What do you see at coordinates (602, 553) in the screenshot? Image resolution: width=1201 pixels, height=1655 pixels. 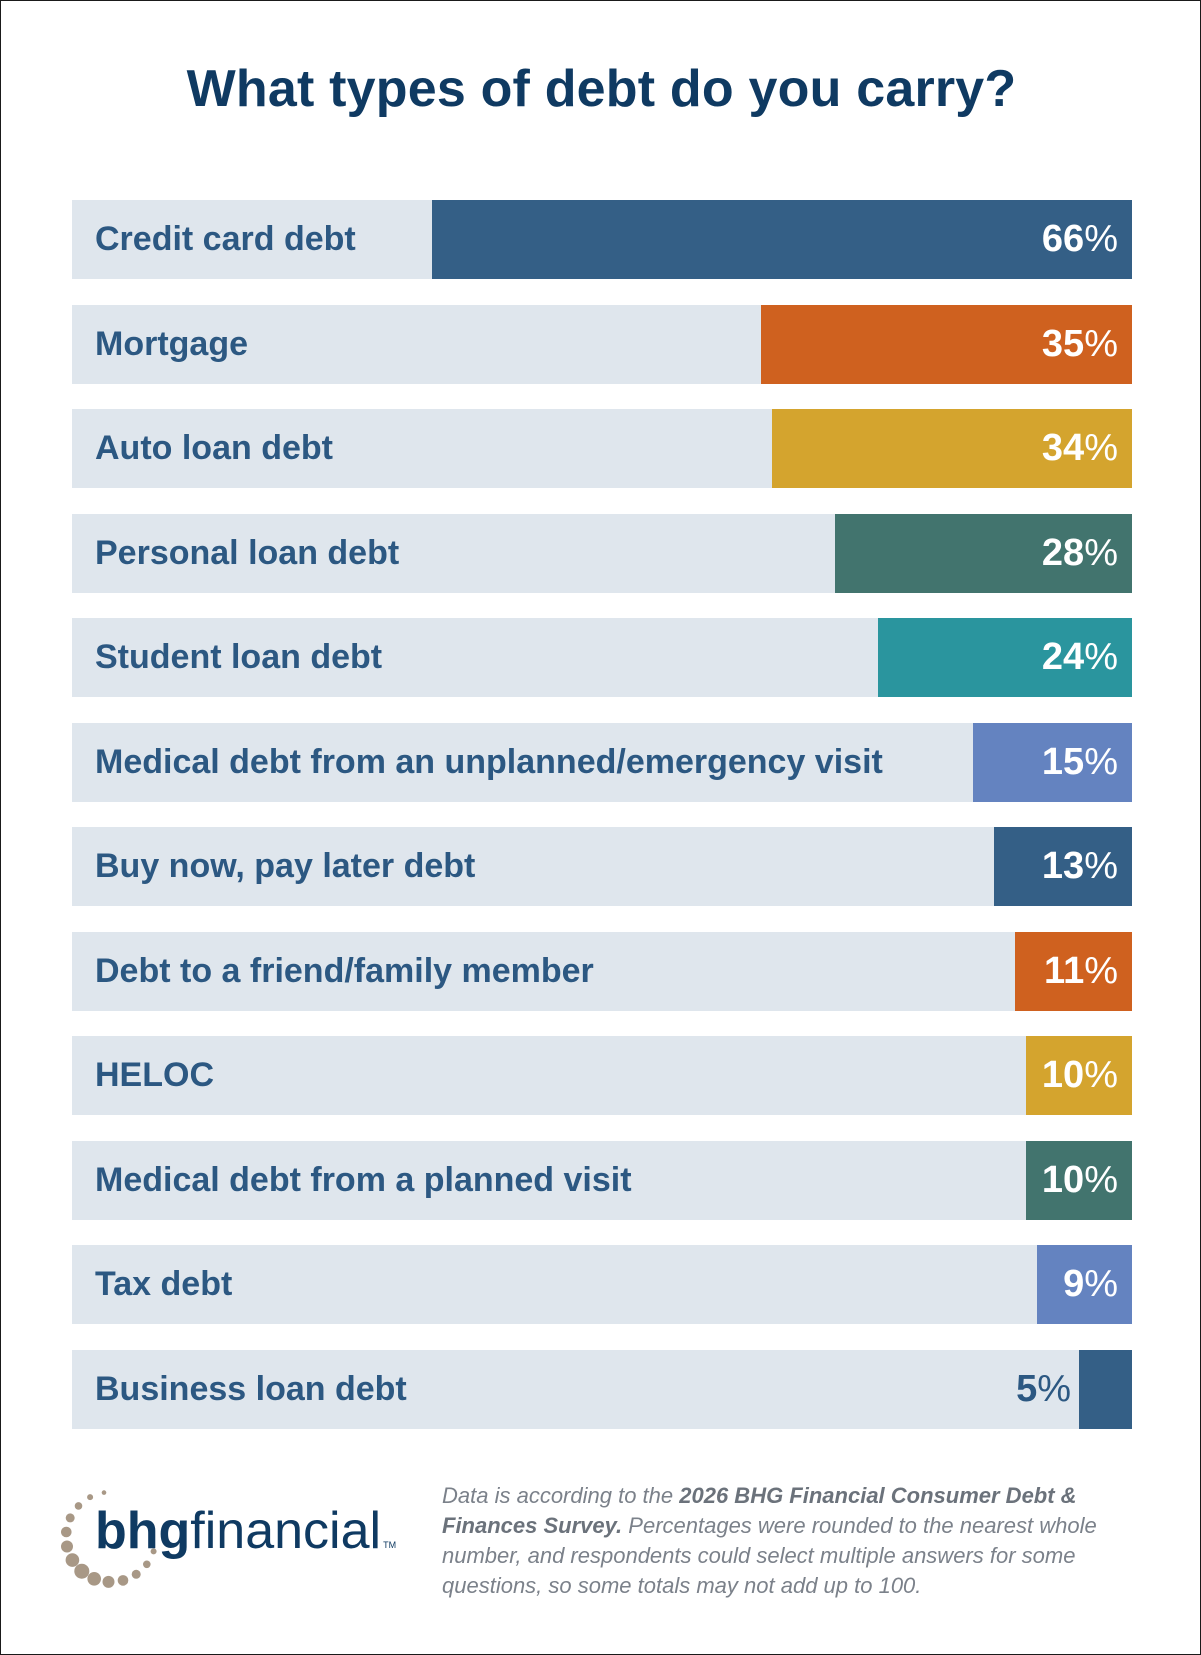 I see `bar-row: Personal loan debt 28%` at bounding box center [602, 553].